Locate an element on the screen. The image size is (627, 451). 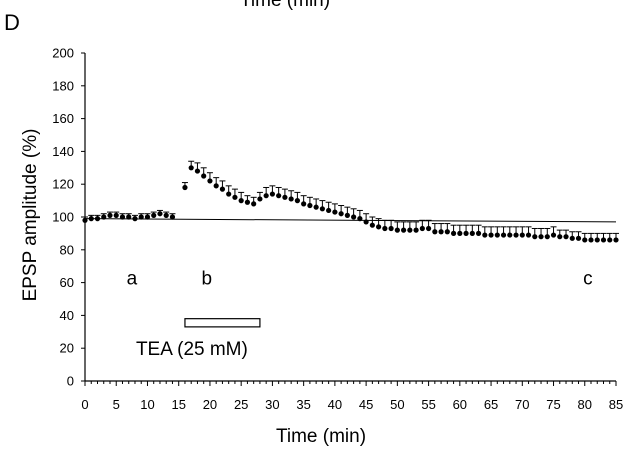
annotation-b: b is located at coordinates (207, 279).